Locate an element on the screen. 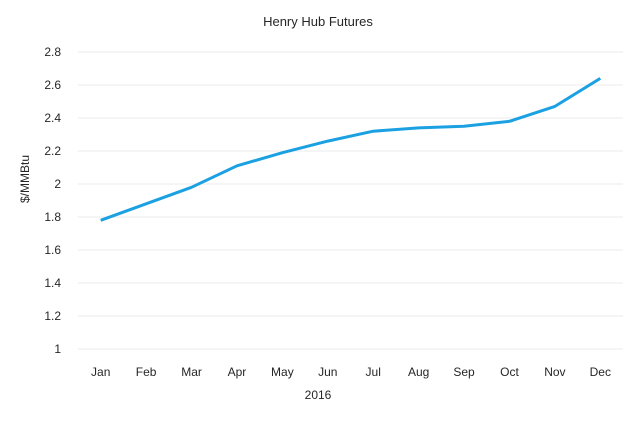 The image size is (636, 421). y-tick-label: 2.6 is located at coordinates (52, 85).